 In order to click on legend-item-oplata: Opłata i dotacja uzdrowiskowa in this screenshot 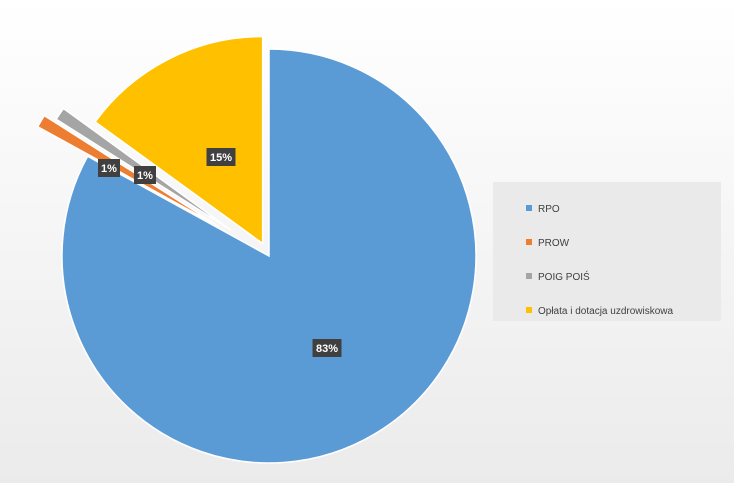, I will do `click(607, 311)`.